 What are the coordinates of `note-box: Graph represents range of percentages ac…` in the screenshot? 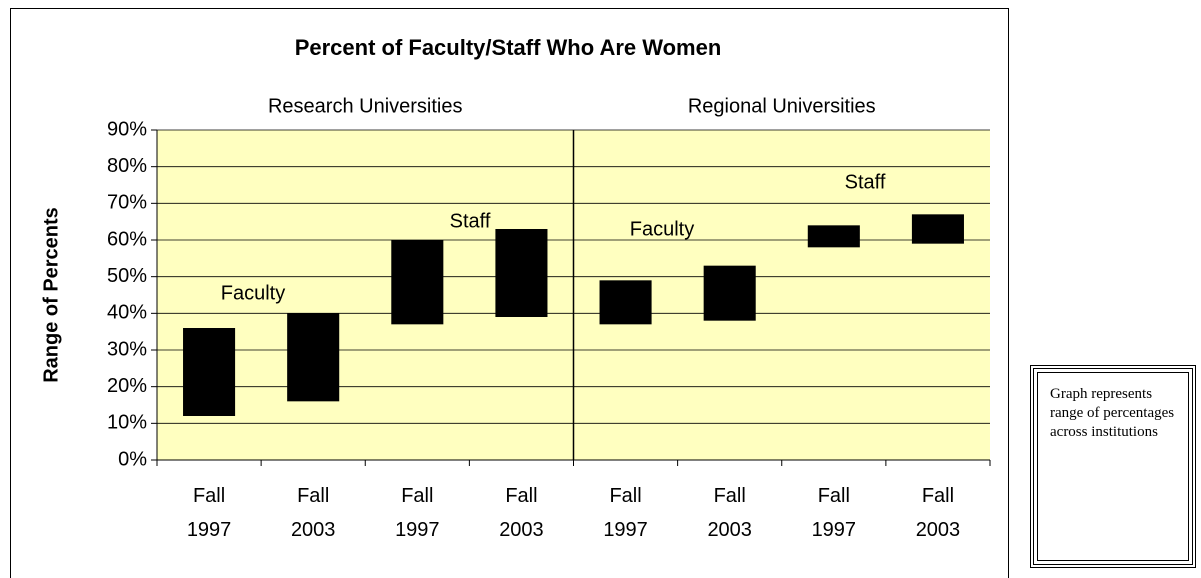 It's located at (1113, 466).